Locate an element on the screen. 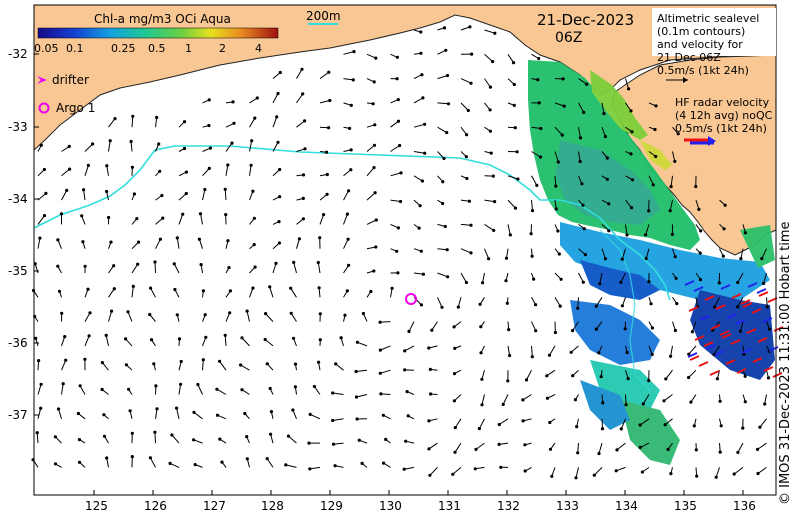 This screenshot has height=520, width=800. colorbar-tick: 0.5 is located at coordinates (157, 48).